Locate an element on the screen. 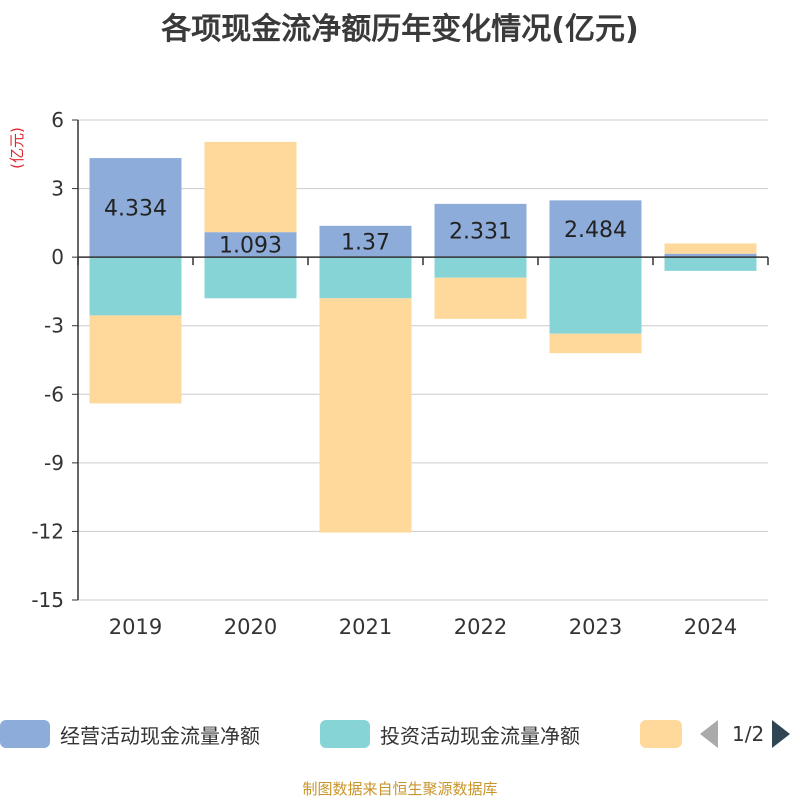 The width and height of the screenshot is (800, 800). legend-pager: 1/2 is located at coordinates (745, 734).